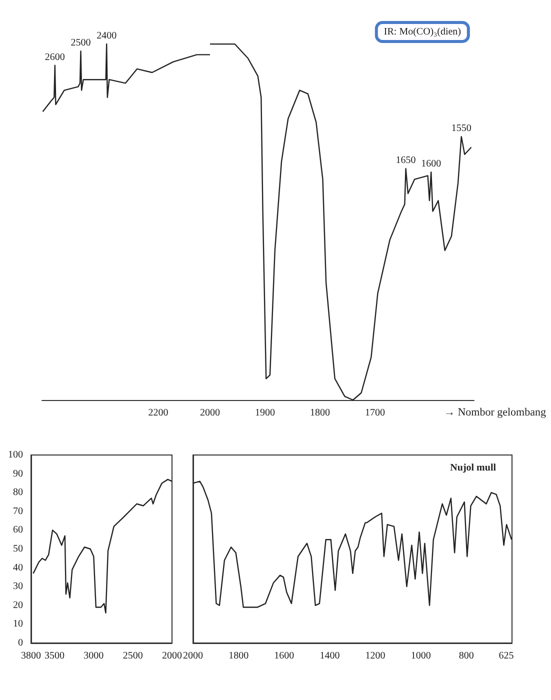 Image resolution: width=551 pixels, height=700 pixels. I want to click on x-tick-label: 1000, so click(420, 656).